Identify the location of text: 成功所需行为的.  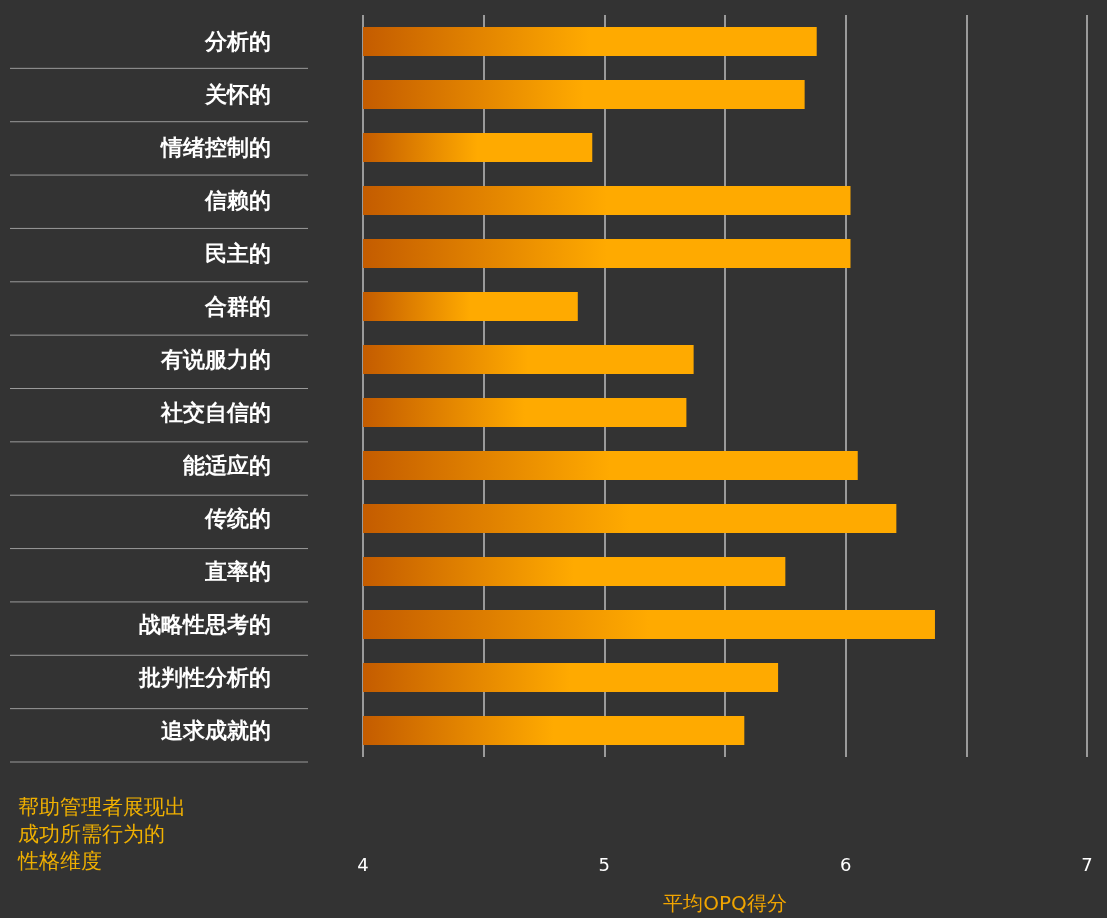
(91, 833).